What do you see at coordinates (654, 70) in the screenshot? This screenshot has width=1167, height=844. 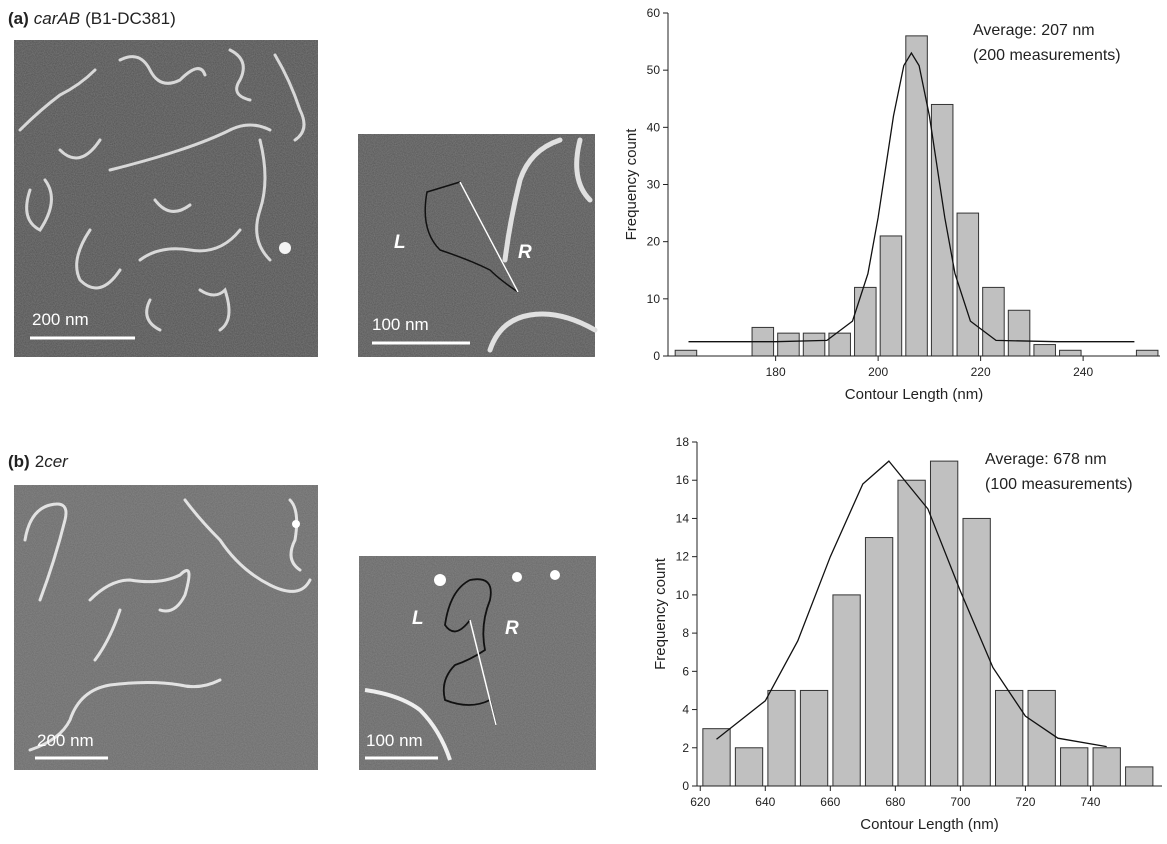 I see `y-tick-label: 50` at bounding box center [654, 70].